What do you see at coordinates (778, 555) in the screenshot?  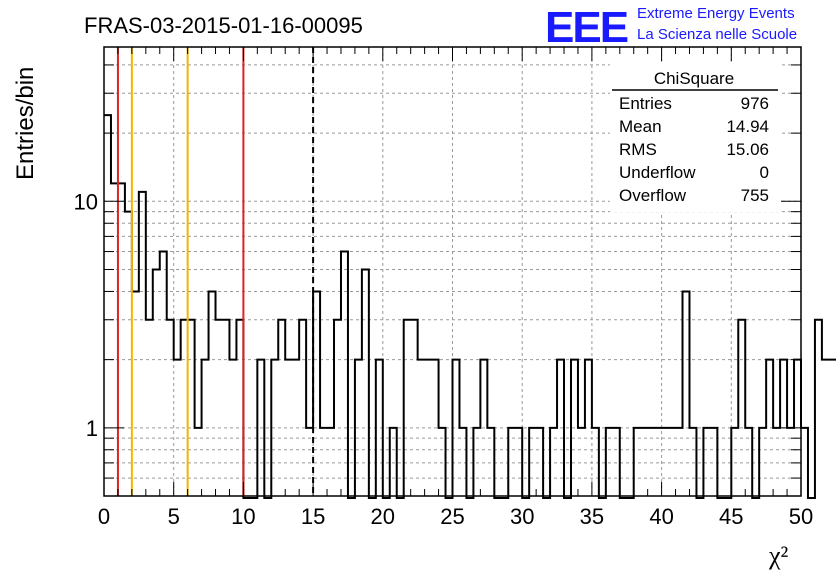 I see `x-axis-label: χ²` at bounding box center [778, 555].